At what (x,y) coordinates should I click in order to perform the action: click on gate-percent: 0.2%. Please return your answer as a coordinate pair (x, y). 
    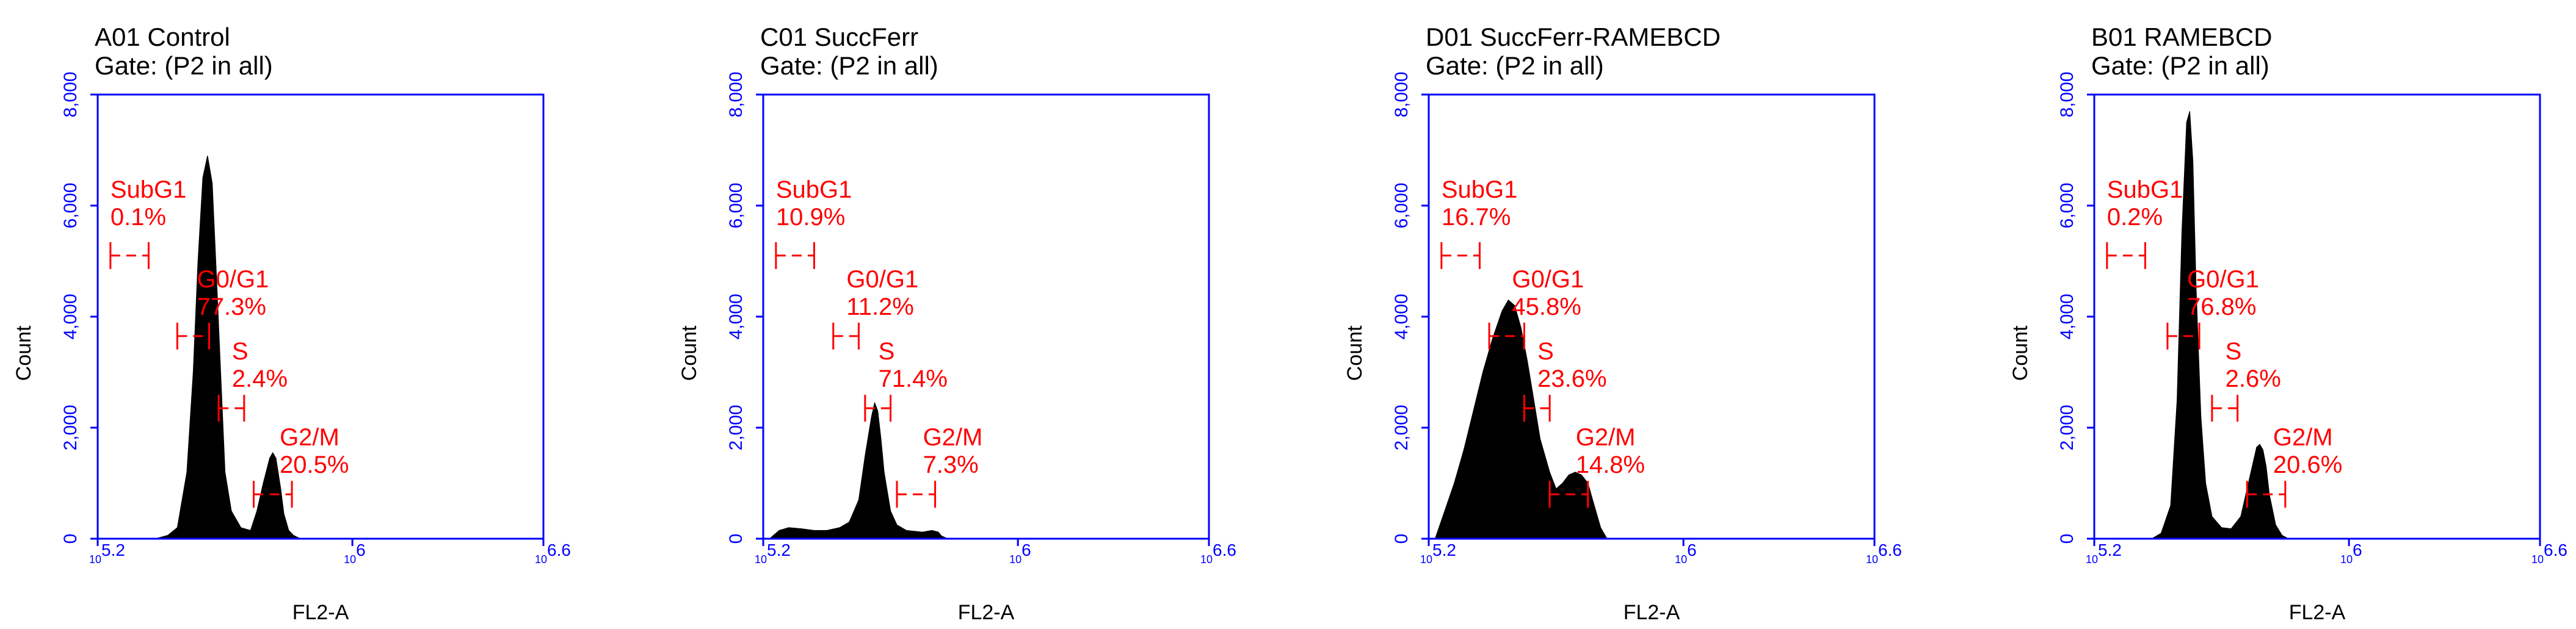
    Looking at the image, I should click on (2135, 217).